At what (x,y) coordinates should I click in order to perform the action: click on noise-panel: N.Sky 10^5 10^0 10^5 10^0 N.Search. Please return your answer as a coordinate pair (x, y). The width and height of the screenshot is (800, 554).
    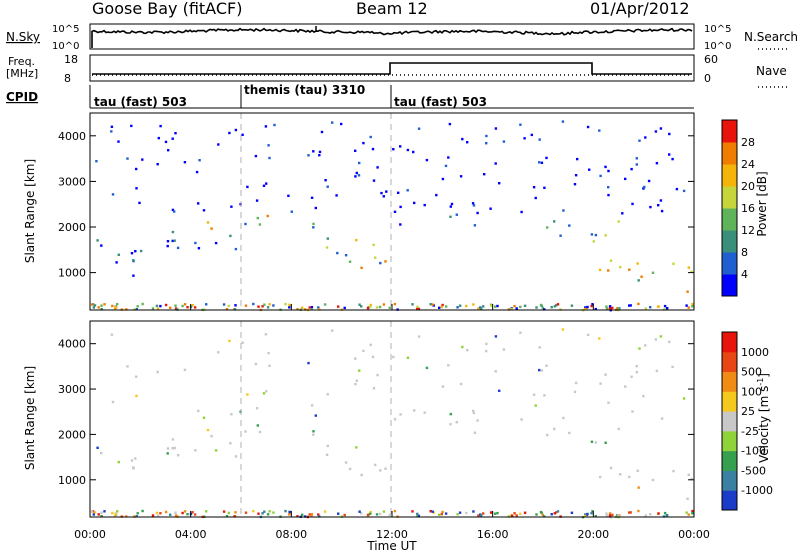
    Looking at the image, I should click on (402, 37).